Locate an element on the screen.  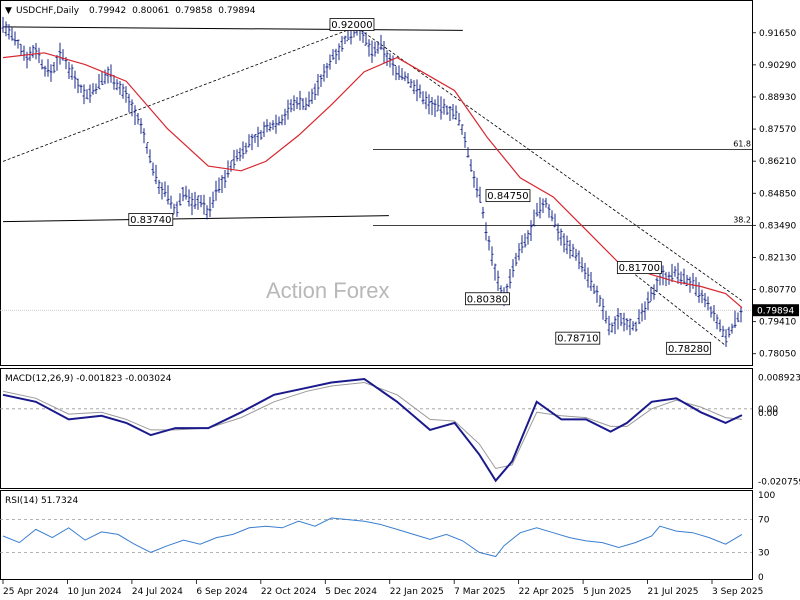
fib-label-0: 61.8 is located at coordinates (742, 143).